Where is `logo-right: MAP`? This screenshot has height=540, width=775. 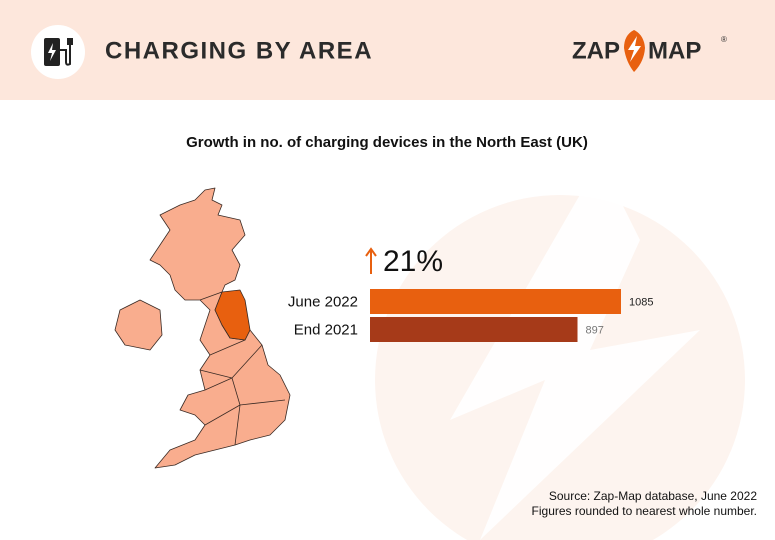 logo-right: MAP is located at coordinates (674, 50).